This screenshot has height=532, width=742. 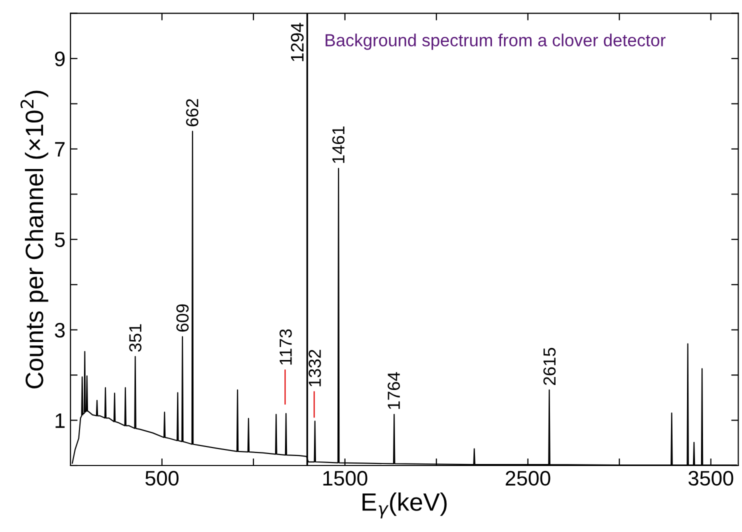 What do you see at coordinates (314, 368) in the screenshot?
I see `annotation: 1332` at bounding box center [314, 368].